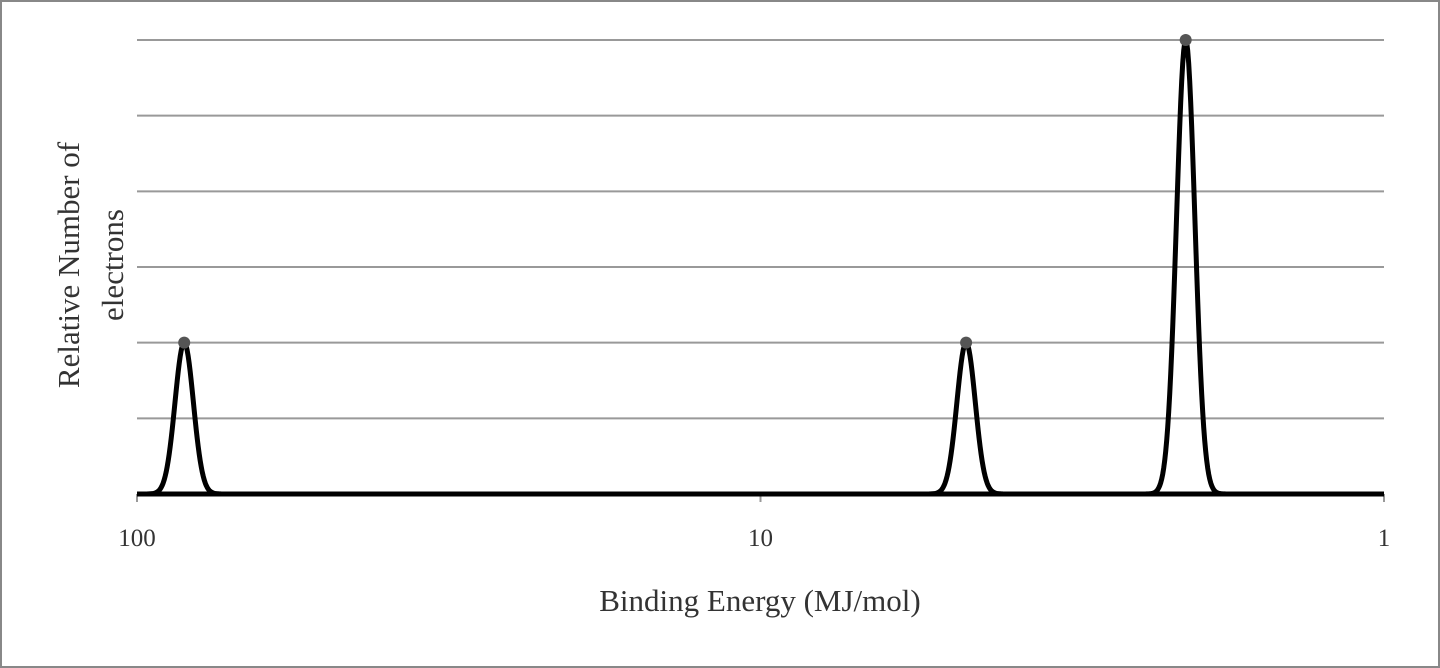 This screenshot has width=1440, height=668. What do you see at coordinates (112, 265) in the screenshot?
I see `y-axis-label-line: electrons` at bounding box center [112, 265].